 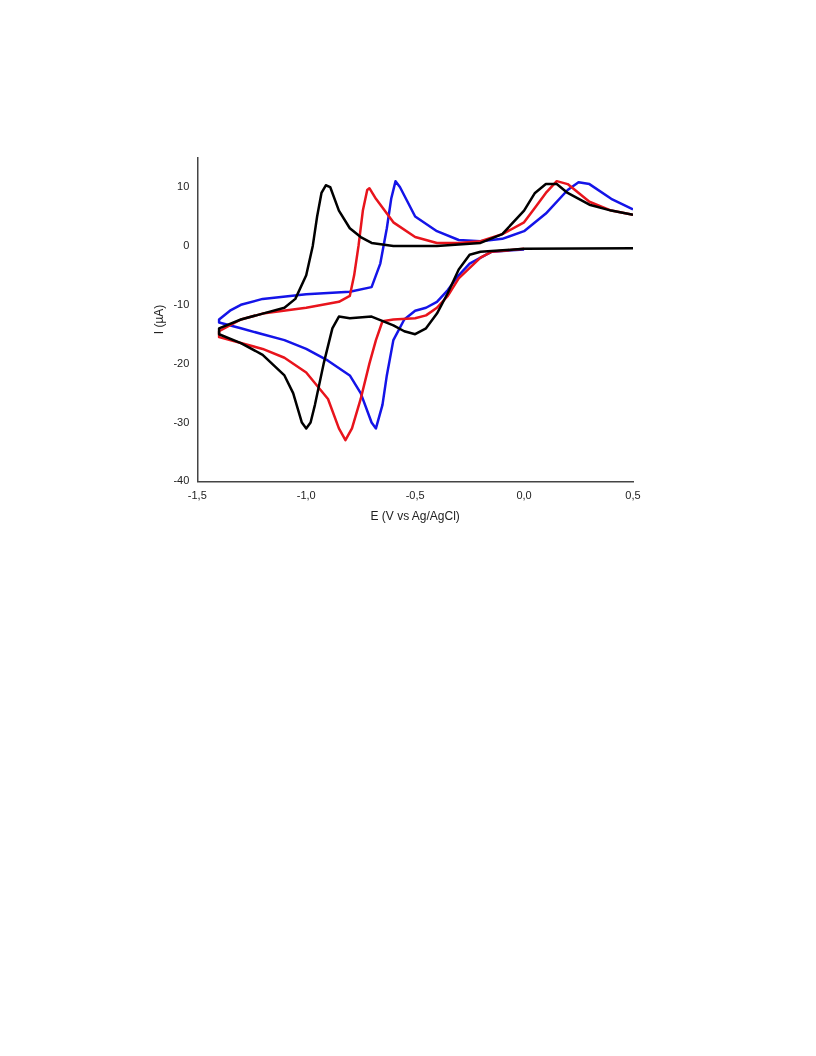 What do you see at coordinates (186, 244) in the screenshot?
I see `y-tick-label: 0` at bounding box center [186, 244].